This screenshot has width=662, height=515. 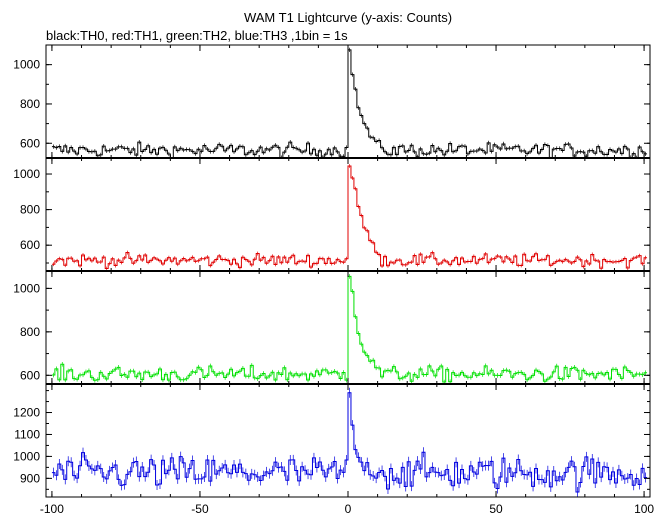 I want to click on x-tick-label: 50, so click(x=496, y=508).